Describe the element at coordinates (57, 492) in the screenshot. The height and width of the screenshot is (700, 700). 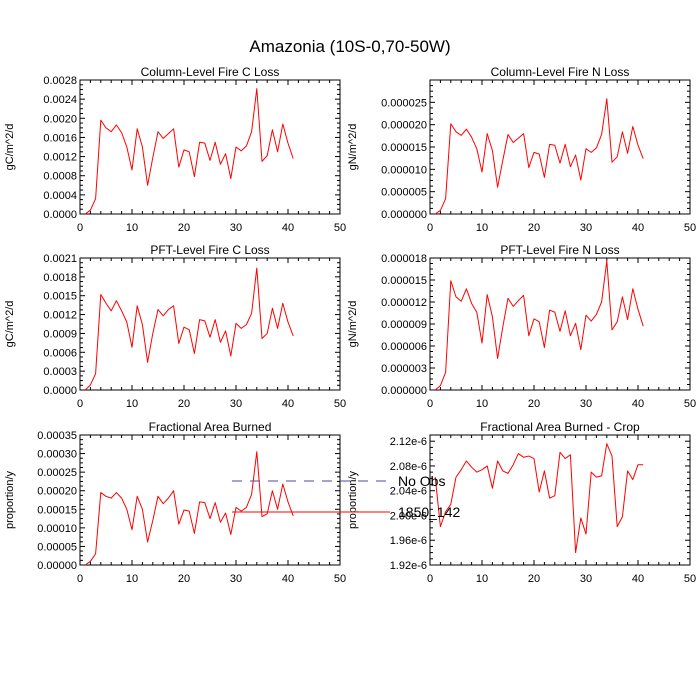
I see `y-tick-label: 0.00020` at that location.